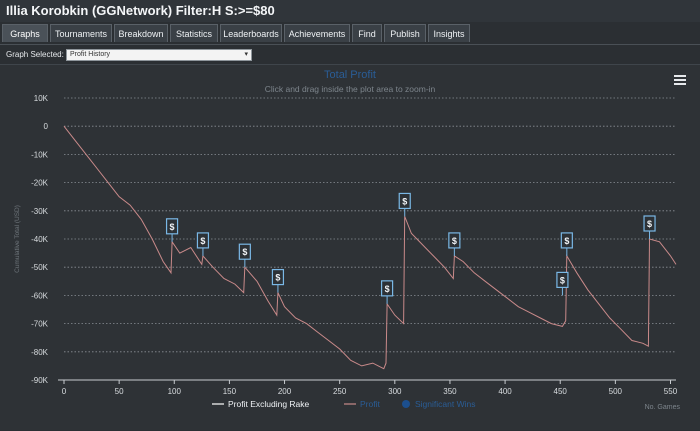 This screenshot has width=700, height=431. What do you see at coordinates (35, 54) in the screenshot?
I see `graph-select-label: Graph Selected:` at bounding box center [35, 54].